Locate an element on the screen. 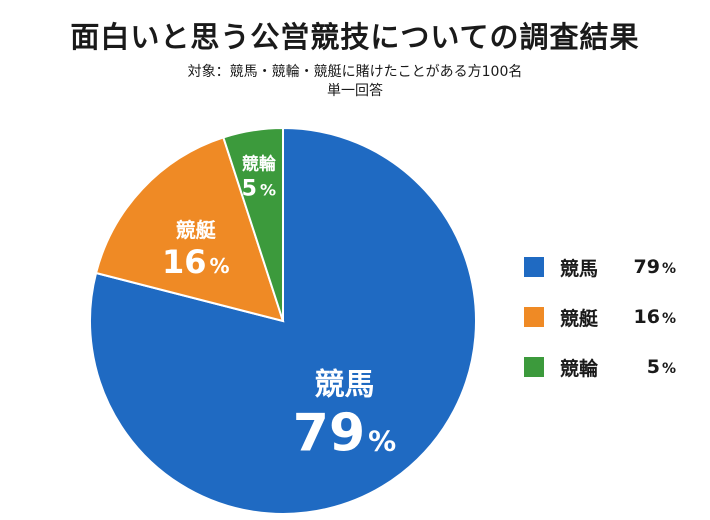  pie-slice-kyotei is located at coordinates (189, 229).